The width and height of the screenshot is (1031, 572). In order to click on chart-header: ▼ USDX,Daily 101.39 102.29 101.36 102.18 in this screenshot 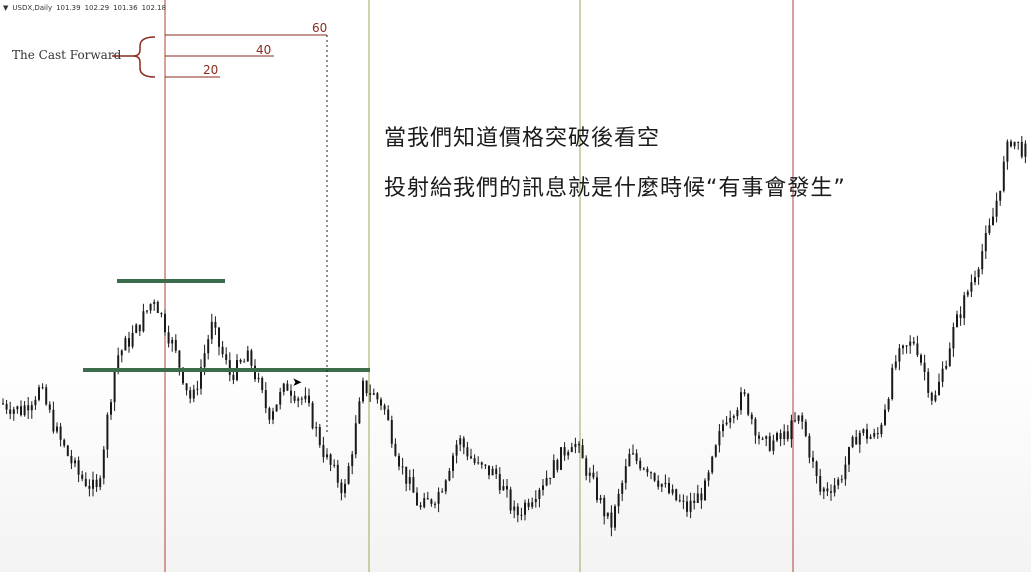, I will do `click(86, 8)`.